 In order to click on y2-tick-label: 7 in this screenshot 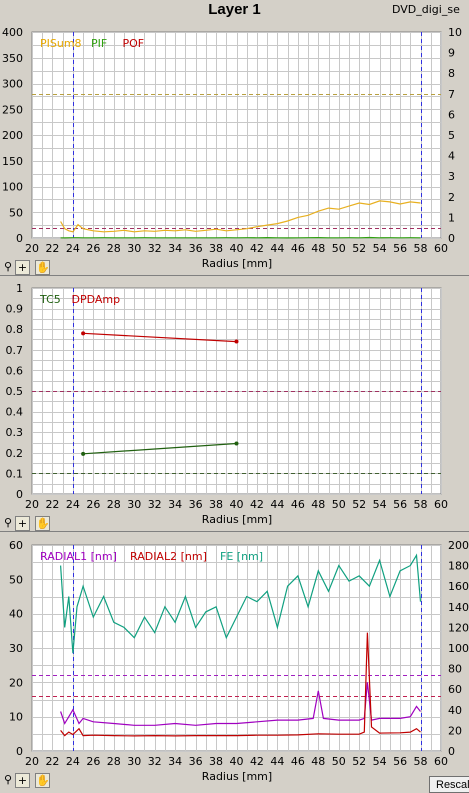, I will do `click(451, 94)`.